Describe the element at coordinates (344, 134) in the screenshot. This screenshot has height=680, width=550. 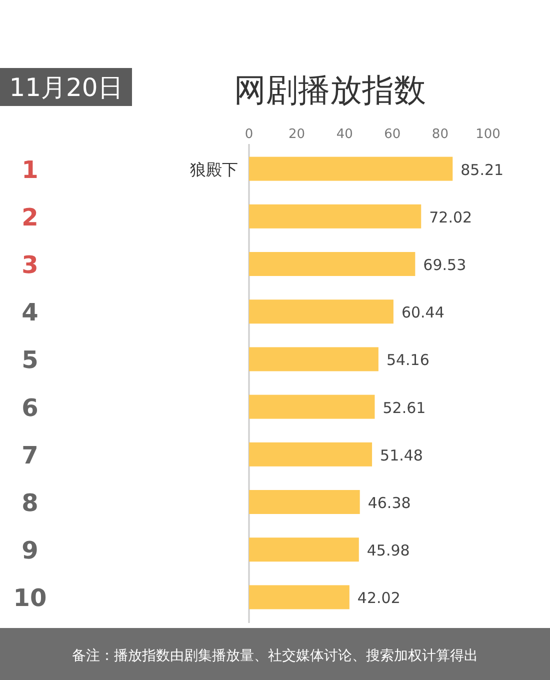
I see `x-tick-label: 40` at that location.